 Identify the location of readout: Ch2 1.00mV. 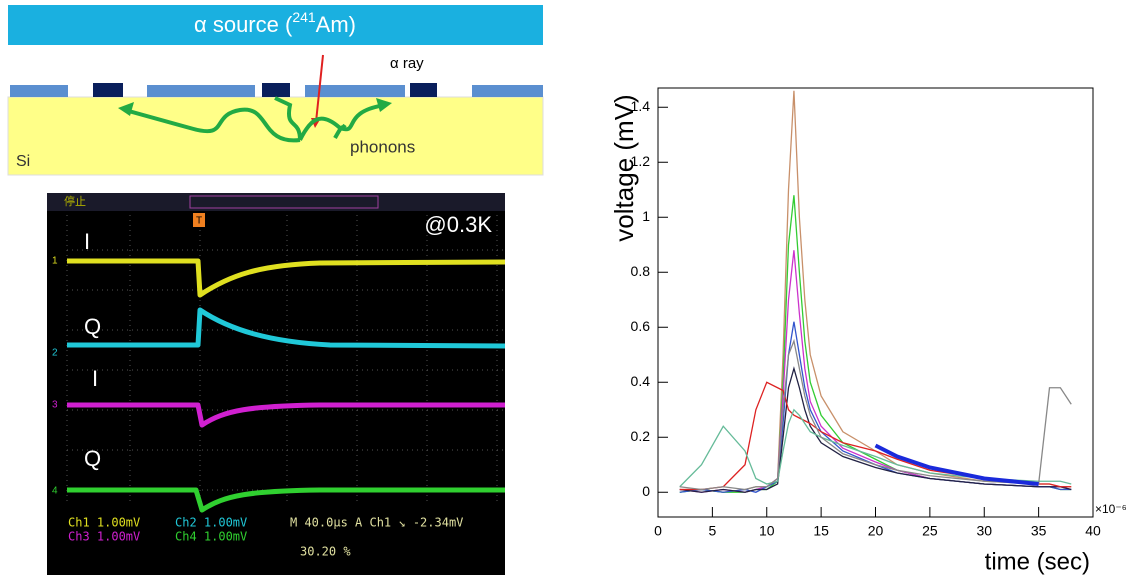
(211, 523).